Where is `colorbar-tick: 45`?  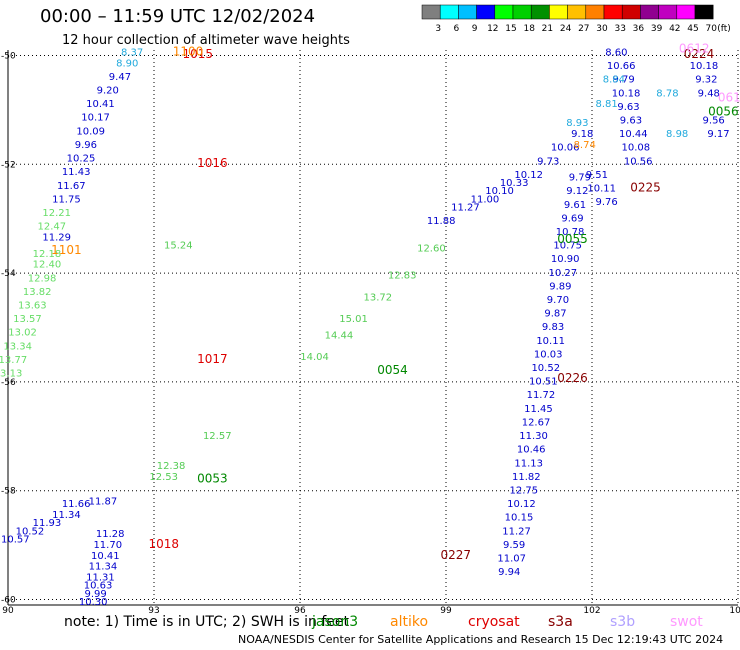
colorbar-tick: 45 is located at coordinates (692, 29).